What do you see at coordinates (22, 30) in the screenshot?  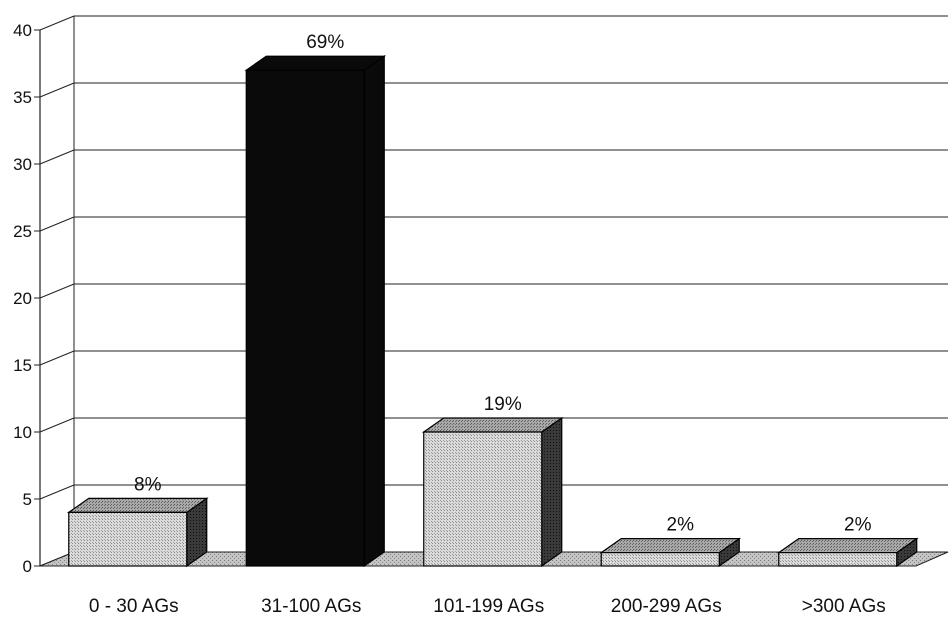 I see `y-tick-label: 40` at bounding box center [22, 30].